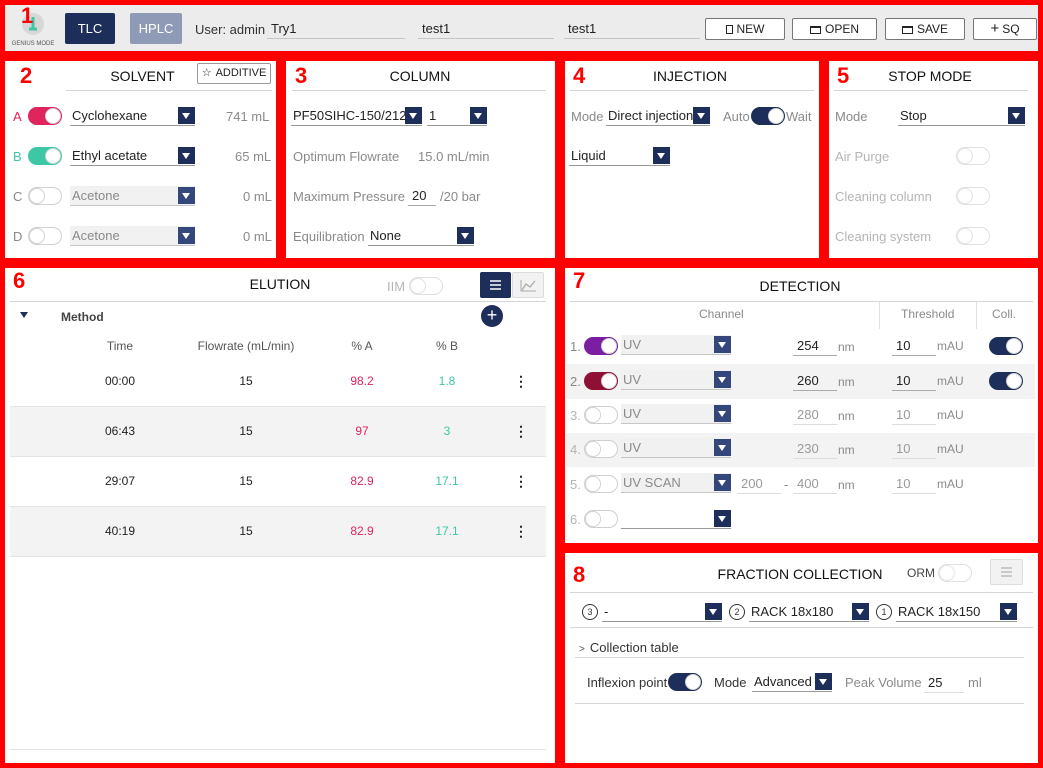 The width and height of the screenshot is (1043, 768). What do you see at coordinates (1006, 346) in the screenshot?
I see `channel-1-collect-toggle` at bounding box center [1006, 346].